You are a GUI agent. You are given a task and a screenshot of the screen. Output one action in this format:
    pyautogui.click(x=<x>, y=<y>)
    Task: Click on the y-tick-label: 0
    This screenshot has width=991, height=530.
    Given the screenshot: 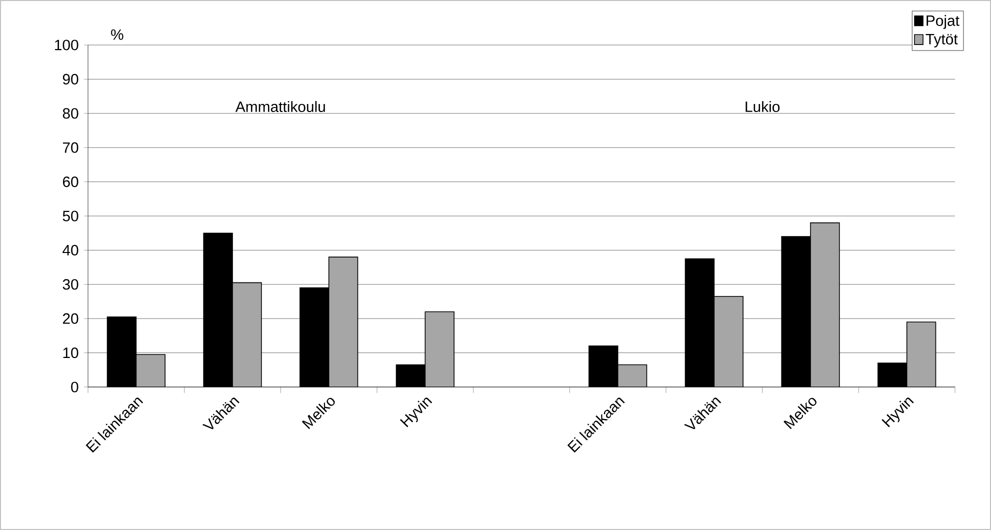 What is the action you would take?
    pyautogui.click(x=74, y=387)
    